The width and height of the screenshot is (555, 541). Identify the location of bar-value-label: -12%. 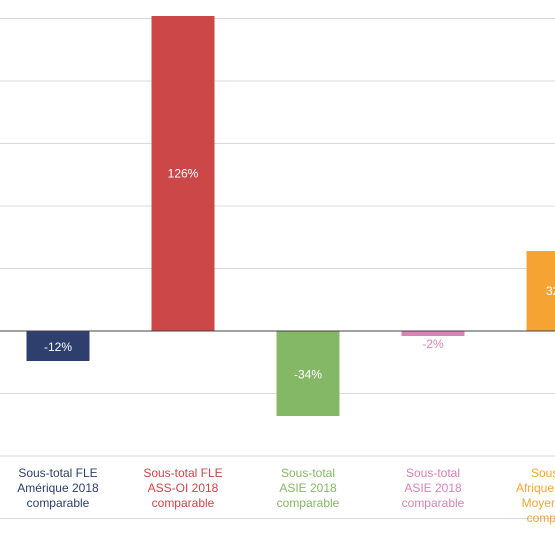
(58, 347).